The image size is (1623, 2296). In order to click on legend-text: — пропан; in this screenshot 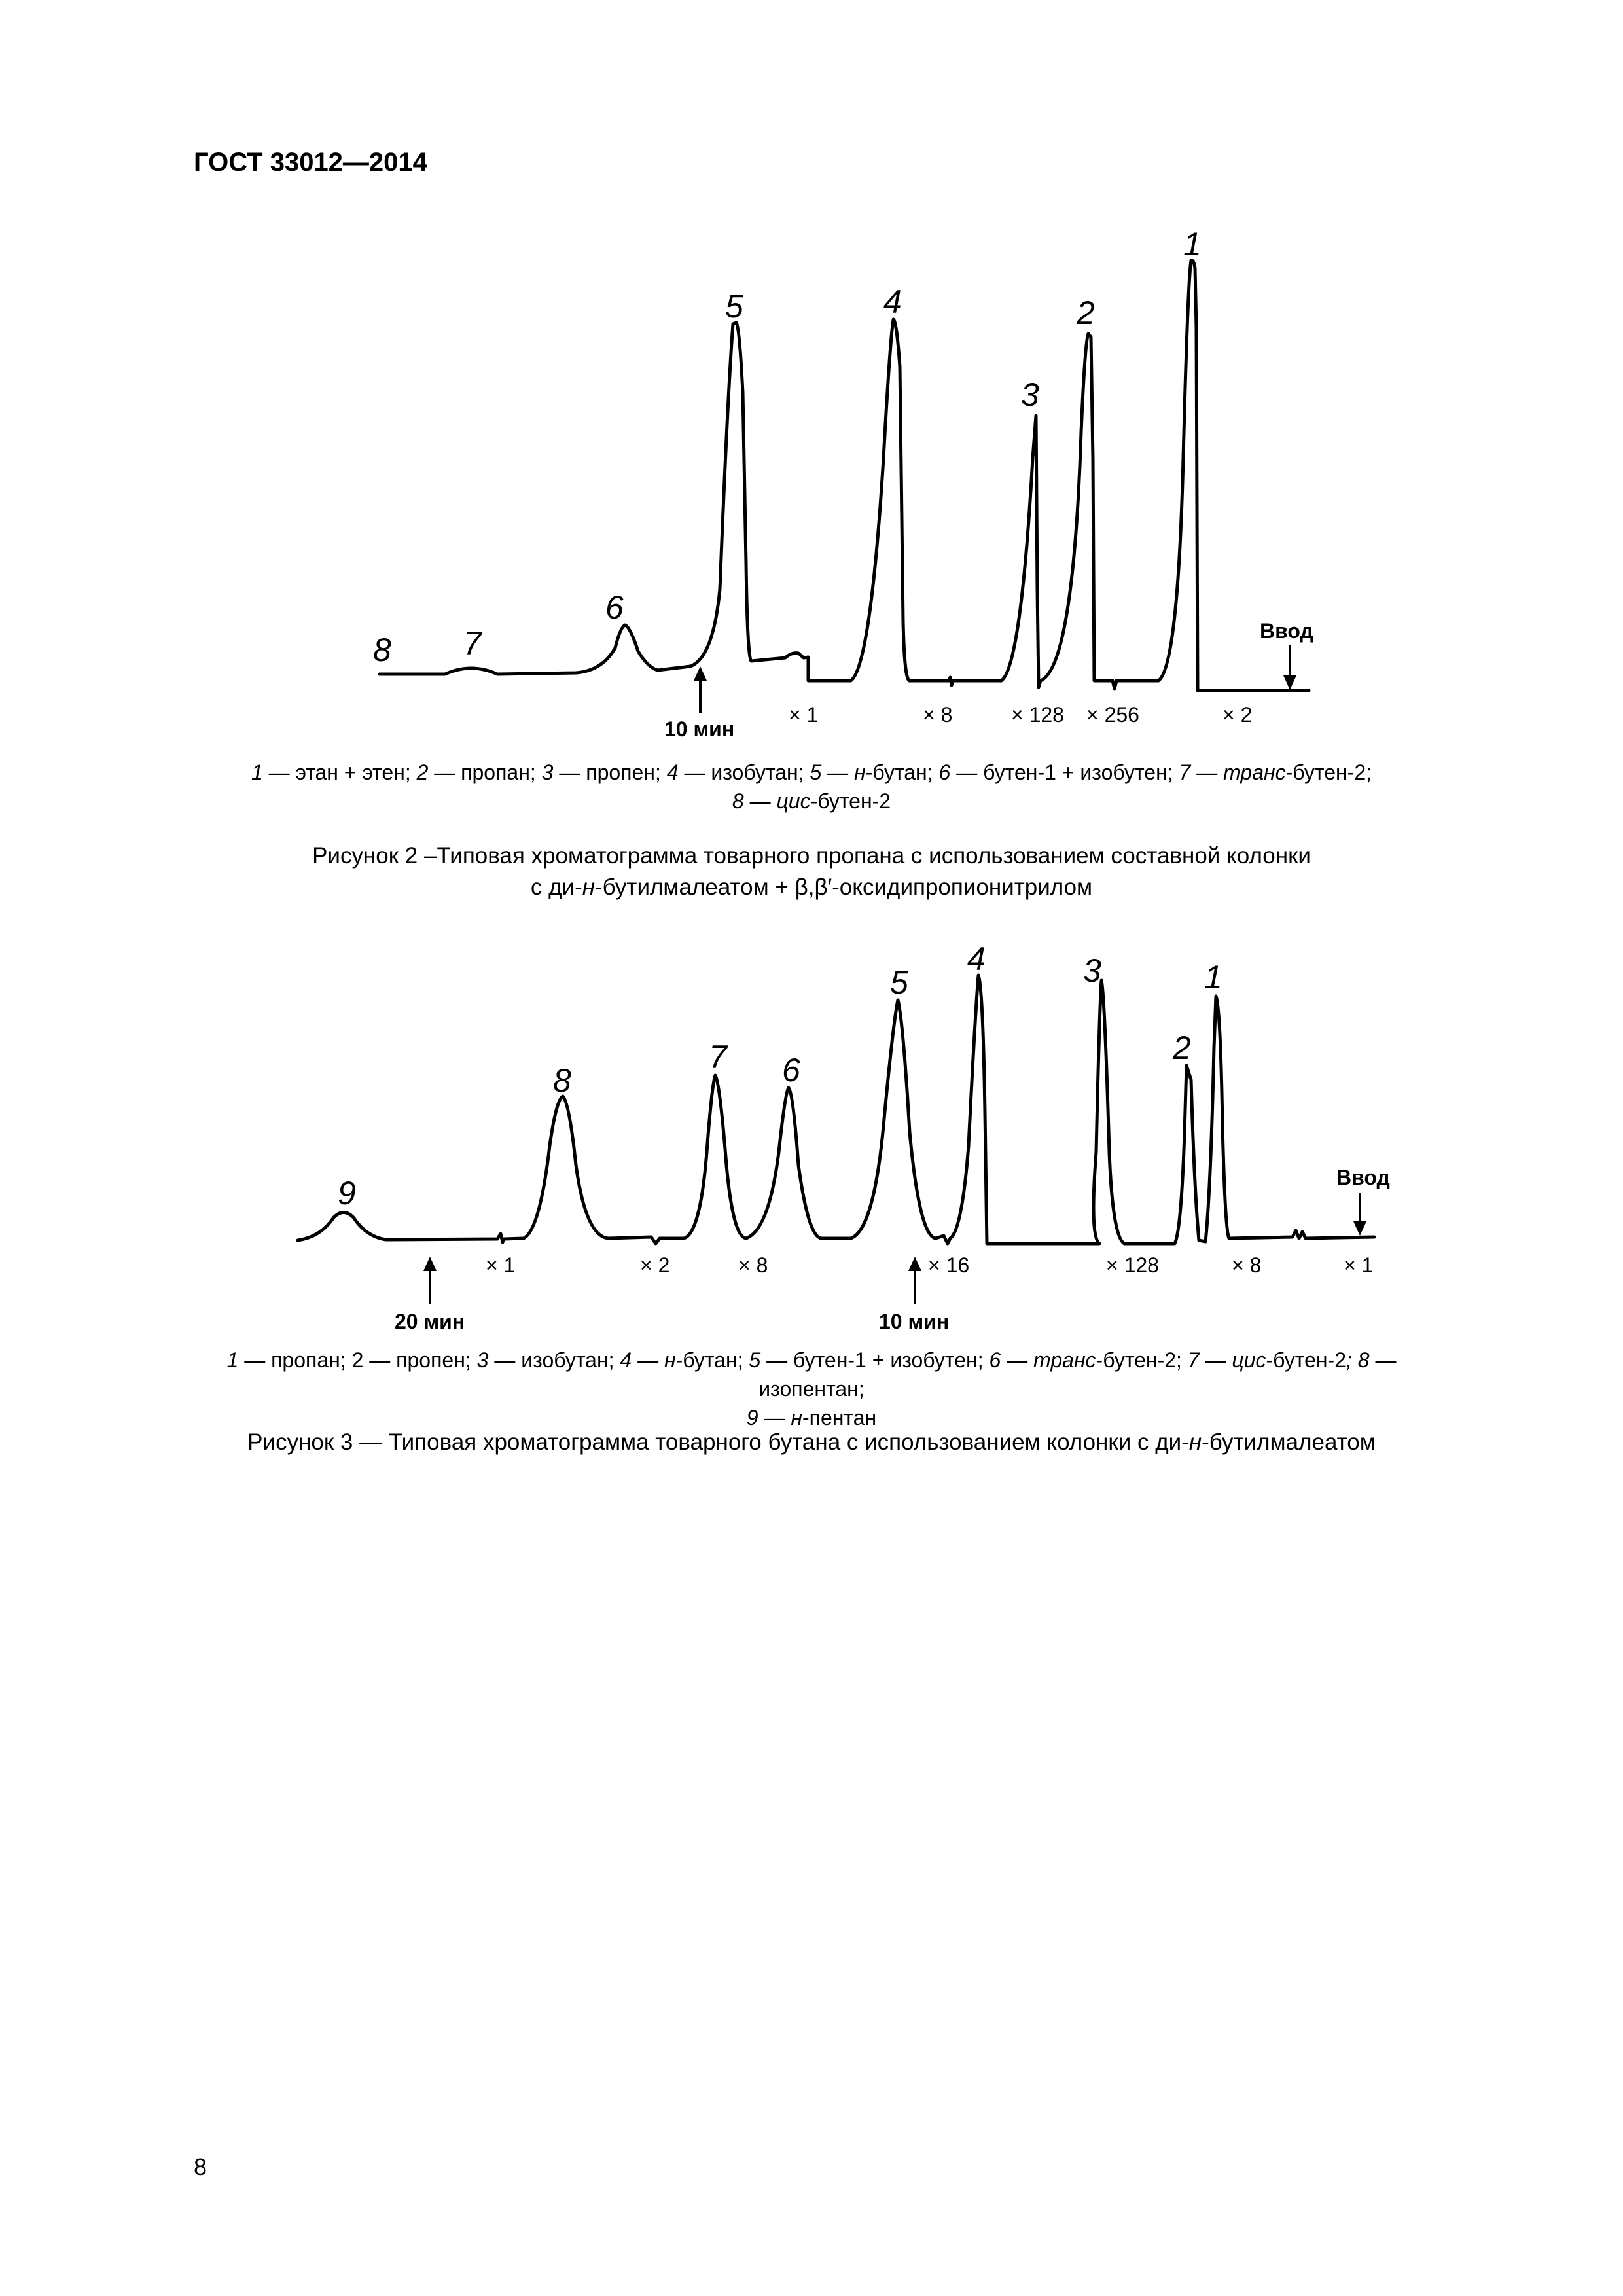, I will do `click(485, 772)`.